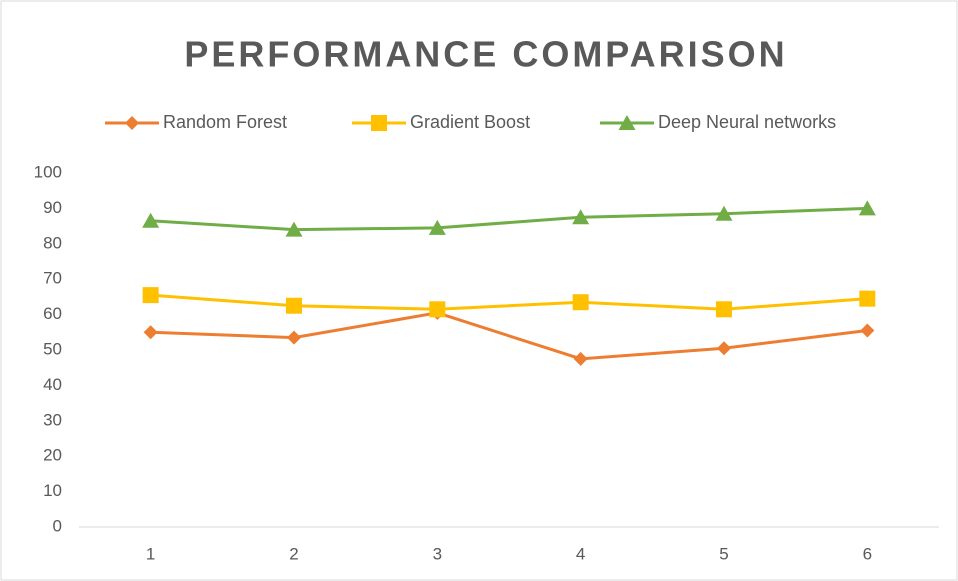 The width and height of the screenshot is (958, 581). I want to click on x-tick-label: 2, so click(293, 553).